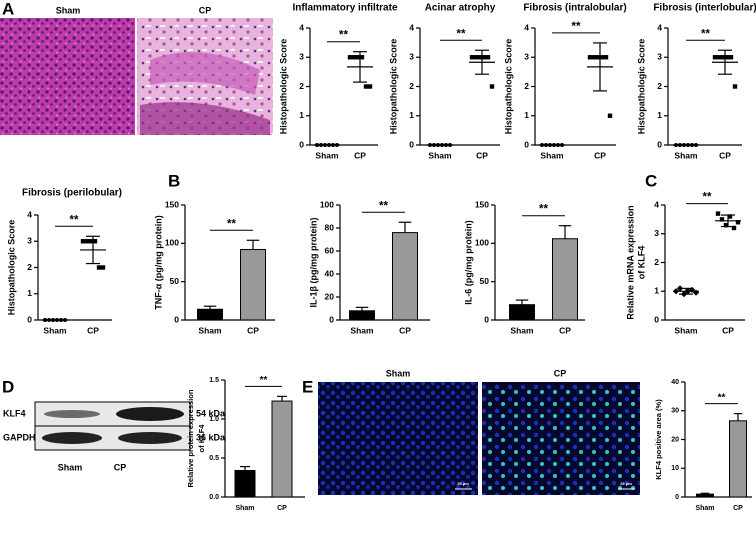 This screenshot has height=538, width=756. I want to click on panel-label: B, so click(174, 180).